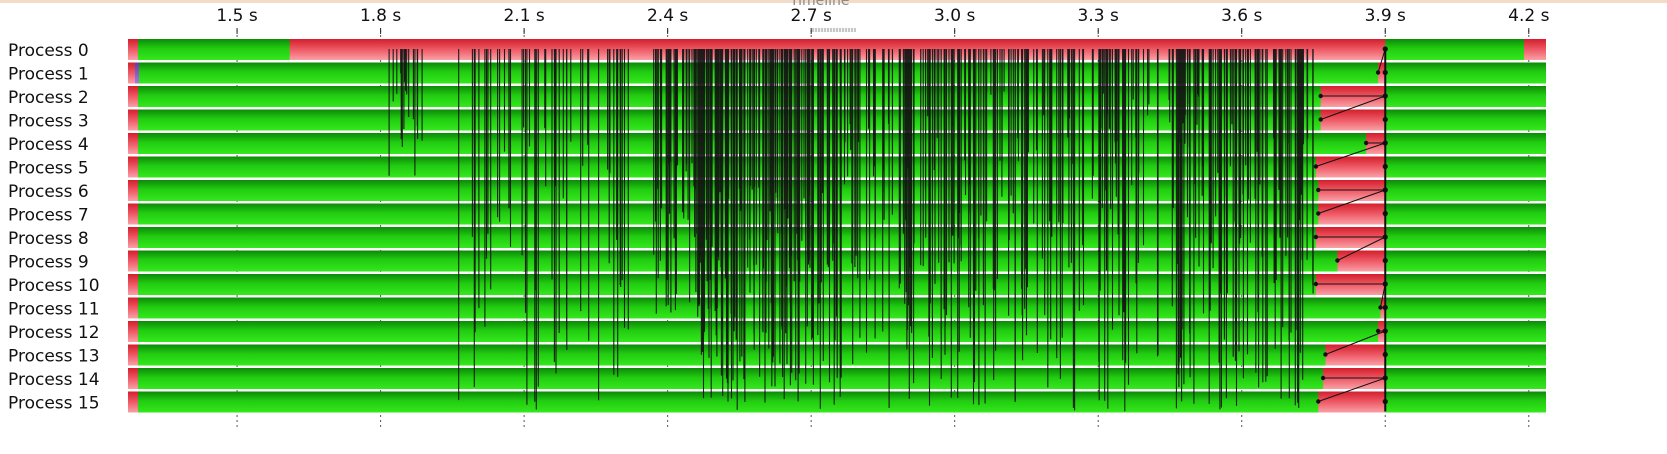 The image size is (1667, 454). I want to click on panel-title: Timeline, so click(820, 4).